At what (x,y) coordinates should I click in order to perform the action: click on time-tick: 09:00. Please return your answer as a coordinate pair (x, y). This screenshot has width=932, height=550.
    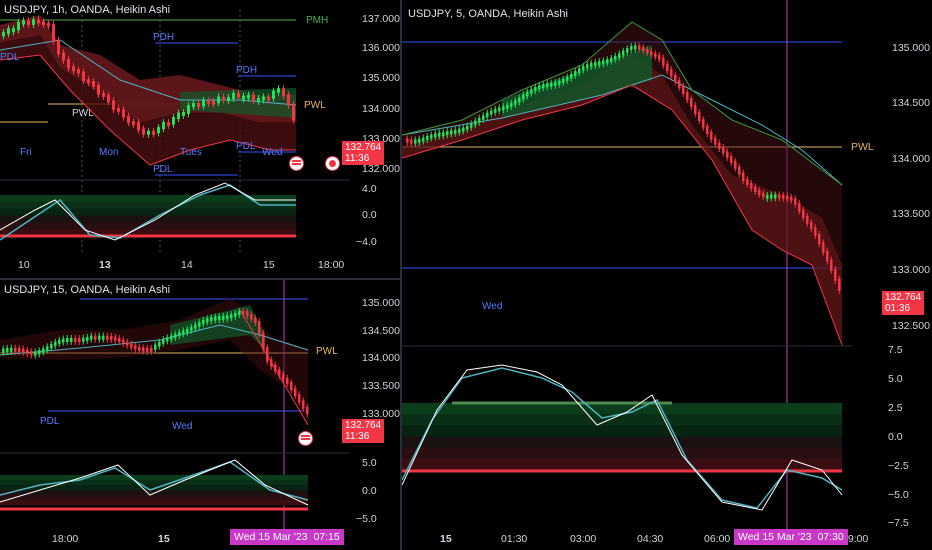
    Looking at the image, I should click on (855, 539).